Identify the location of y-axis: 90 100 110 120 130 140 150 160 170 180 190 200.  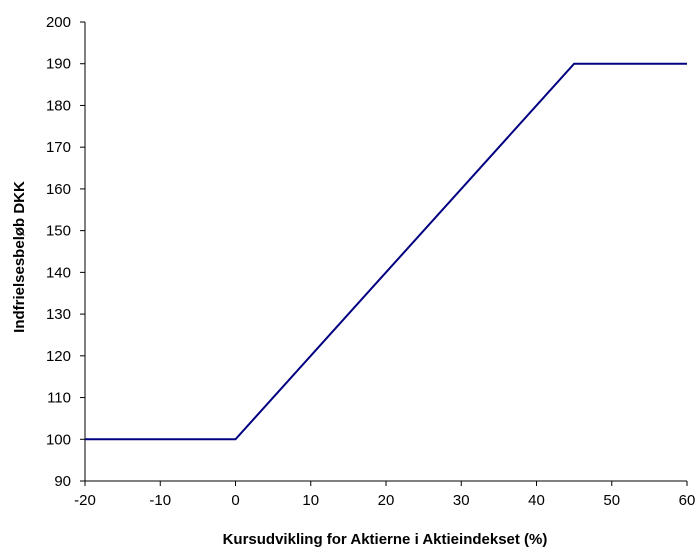
(66, 252).